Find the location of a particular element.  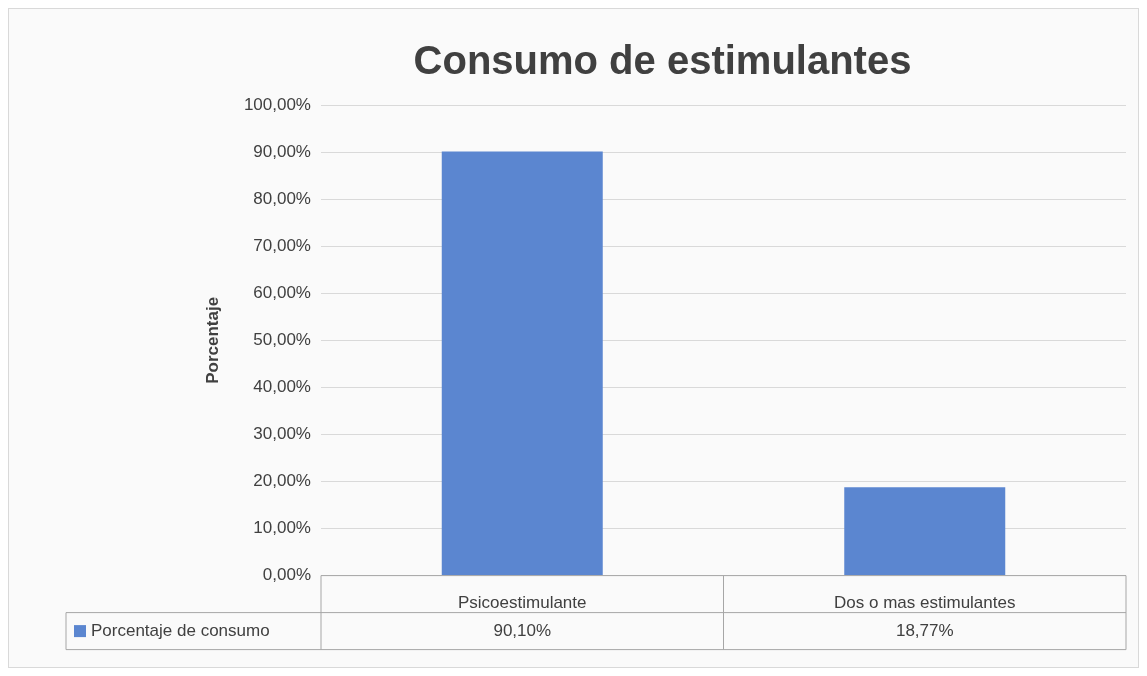

x-tick-label: Psicoestimulante is located at coordinates (522, 603).